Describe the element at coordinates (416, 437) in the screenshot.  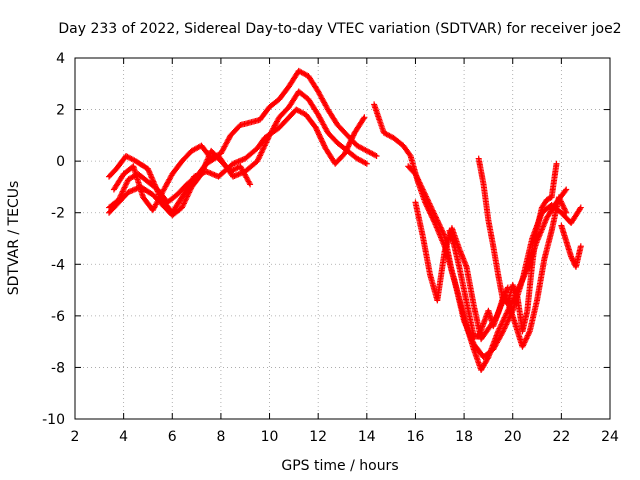
I see `x-tick-label: 16` at that location.